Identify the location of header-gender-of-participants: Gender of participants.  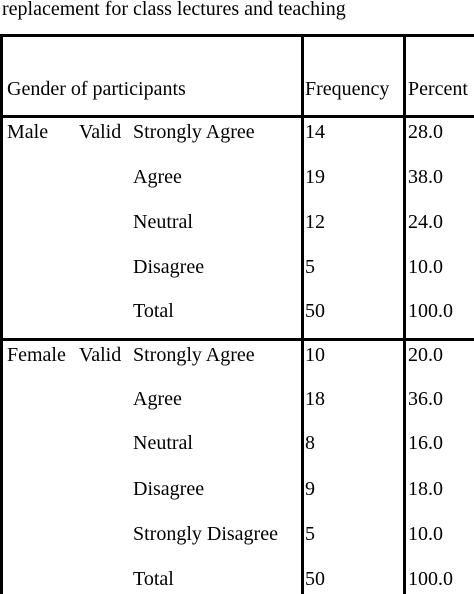
(96, 89).